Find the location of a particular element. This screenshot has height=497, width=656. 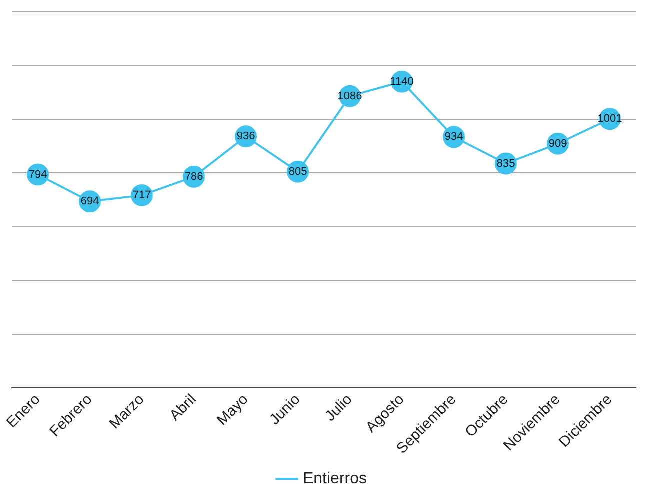

data-label: 794 is located at coordinates (38, 174).